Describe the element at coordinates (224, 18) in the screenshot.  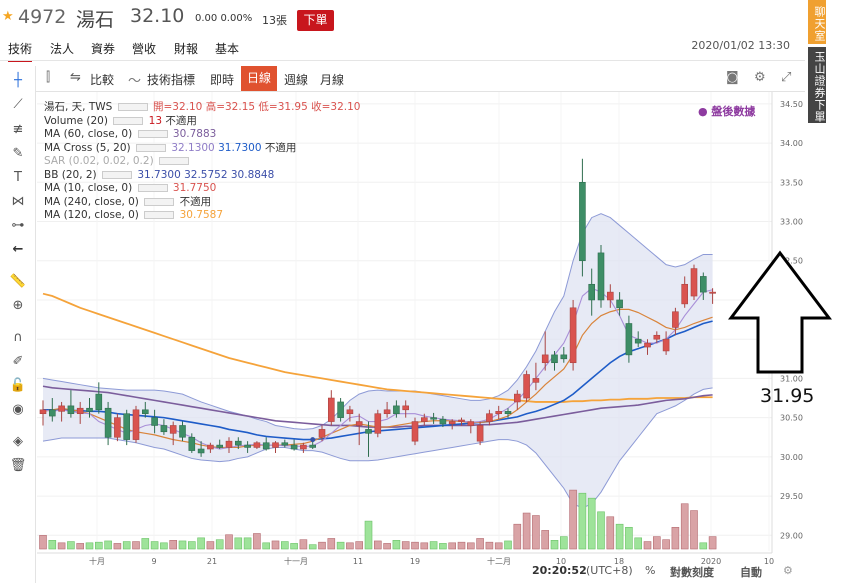
I see `price-change: 0.00 0.00%` at that location.